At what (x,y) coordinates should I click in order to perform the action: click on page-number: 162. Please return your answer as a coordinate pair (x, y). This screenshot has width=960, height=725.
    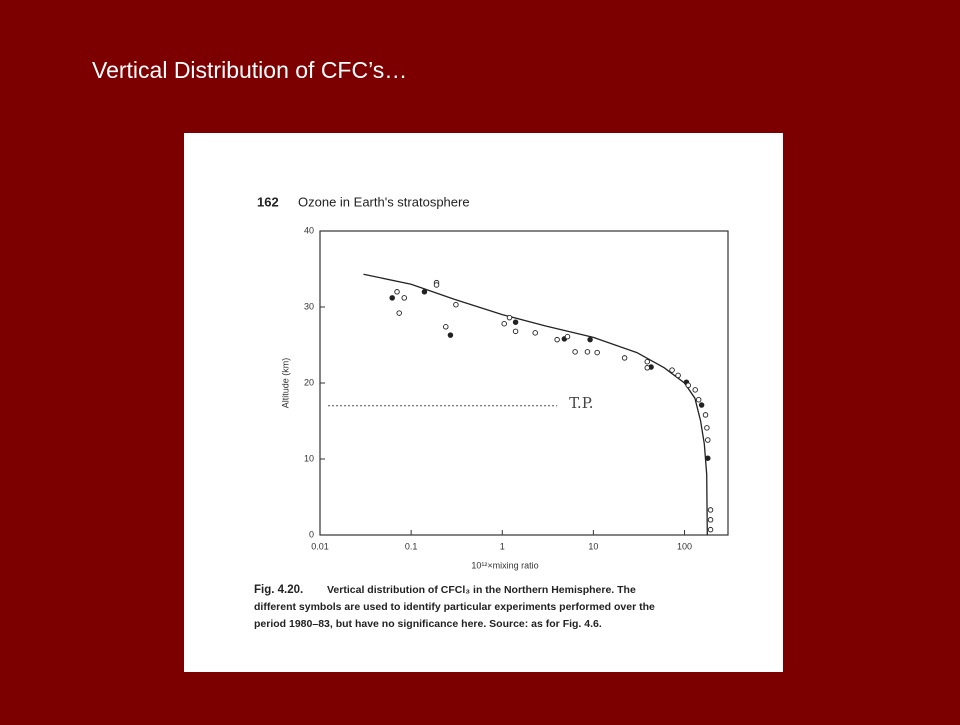
    Looking at the image, I should click on (268, 201).